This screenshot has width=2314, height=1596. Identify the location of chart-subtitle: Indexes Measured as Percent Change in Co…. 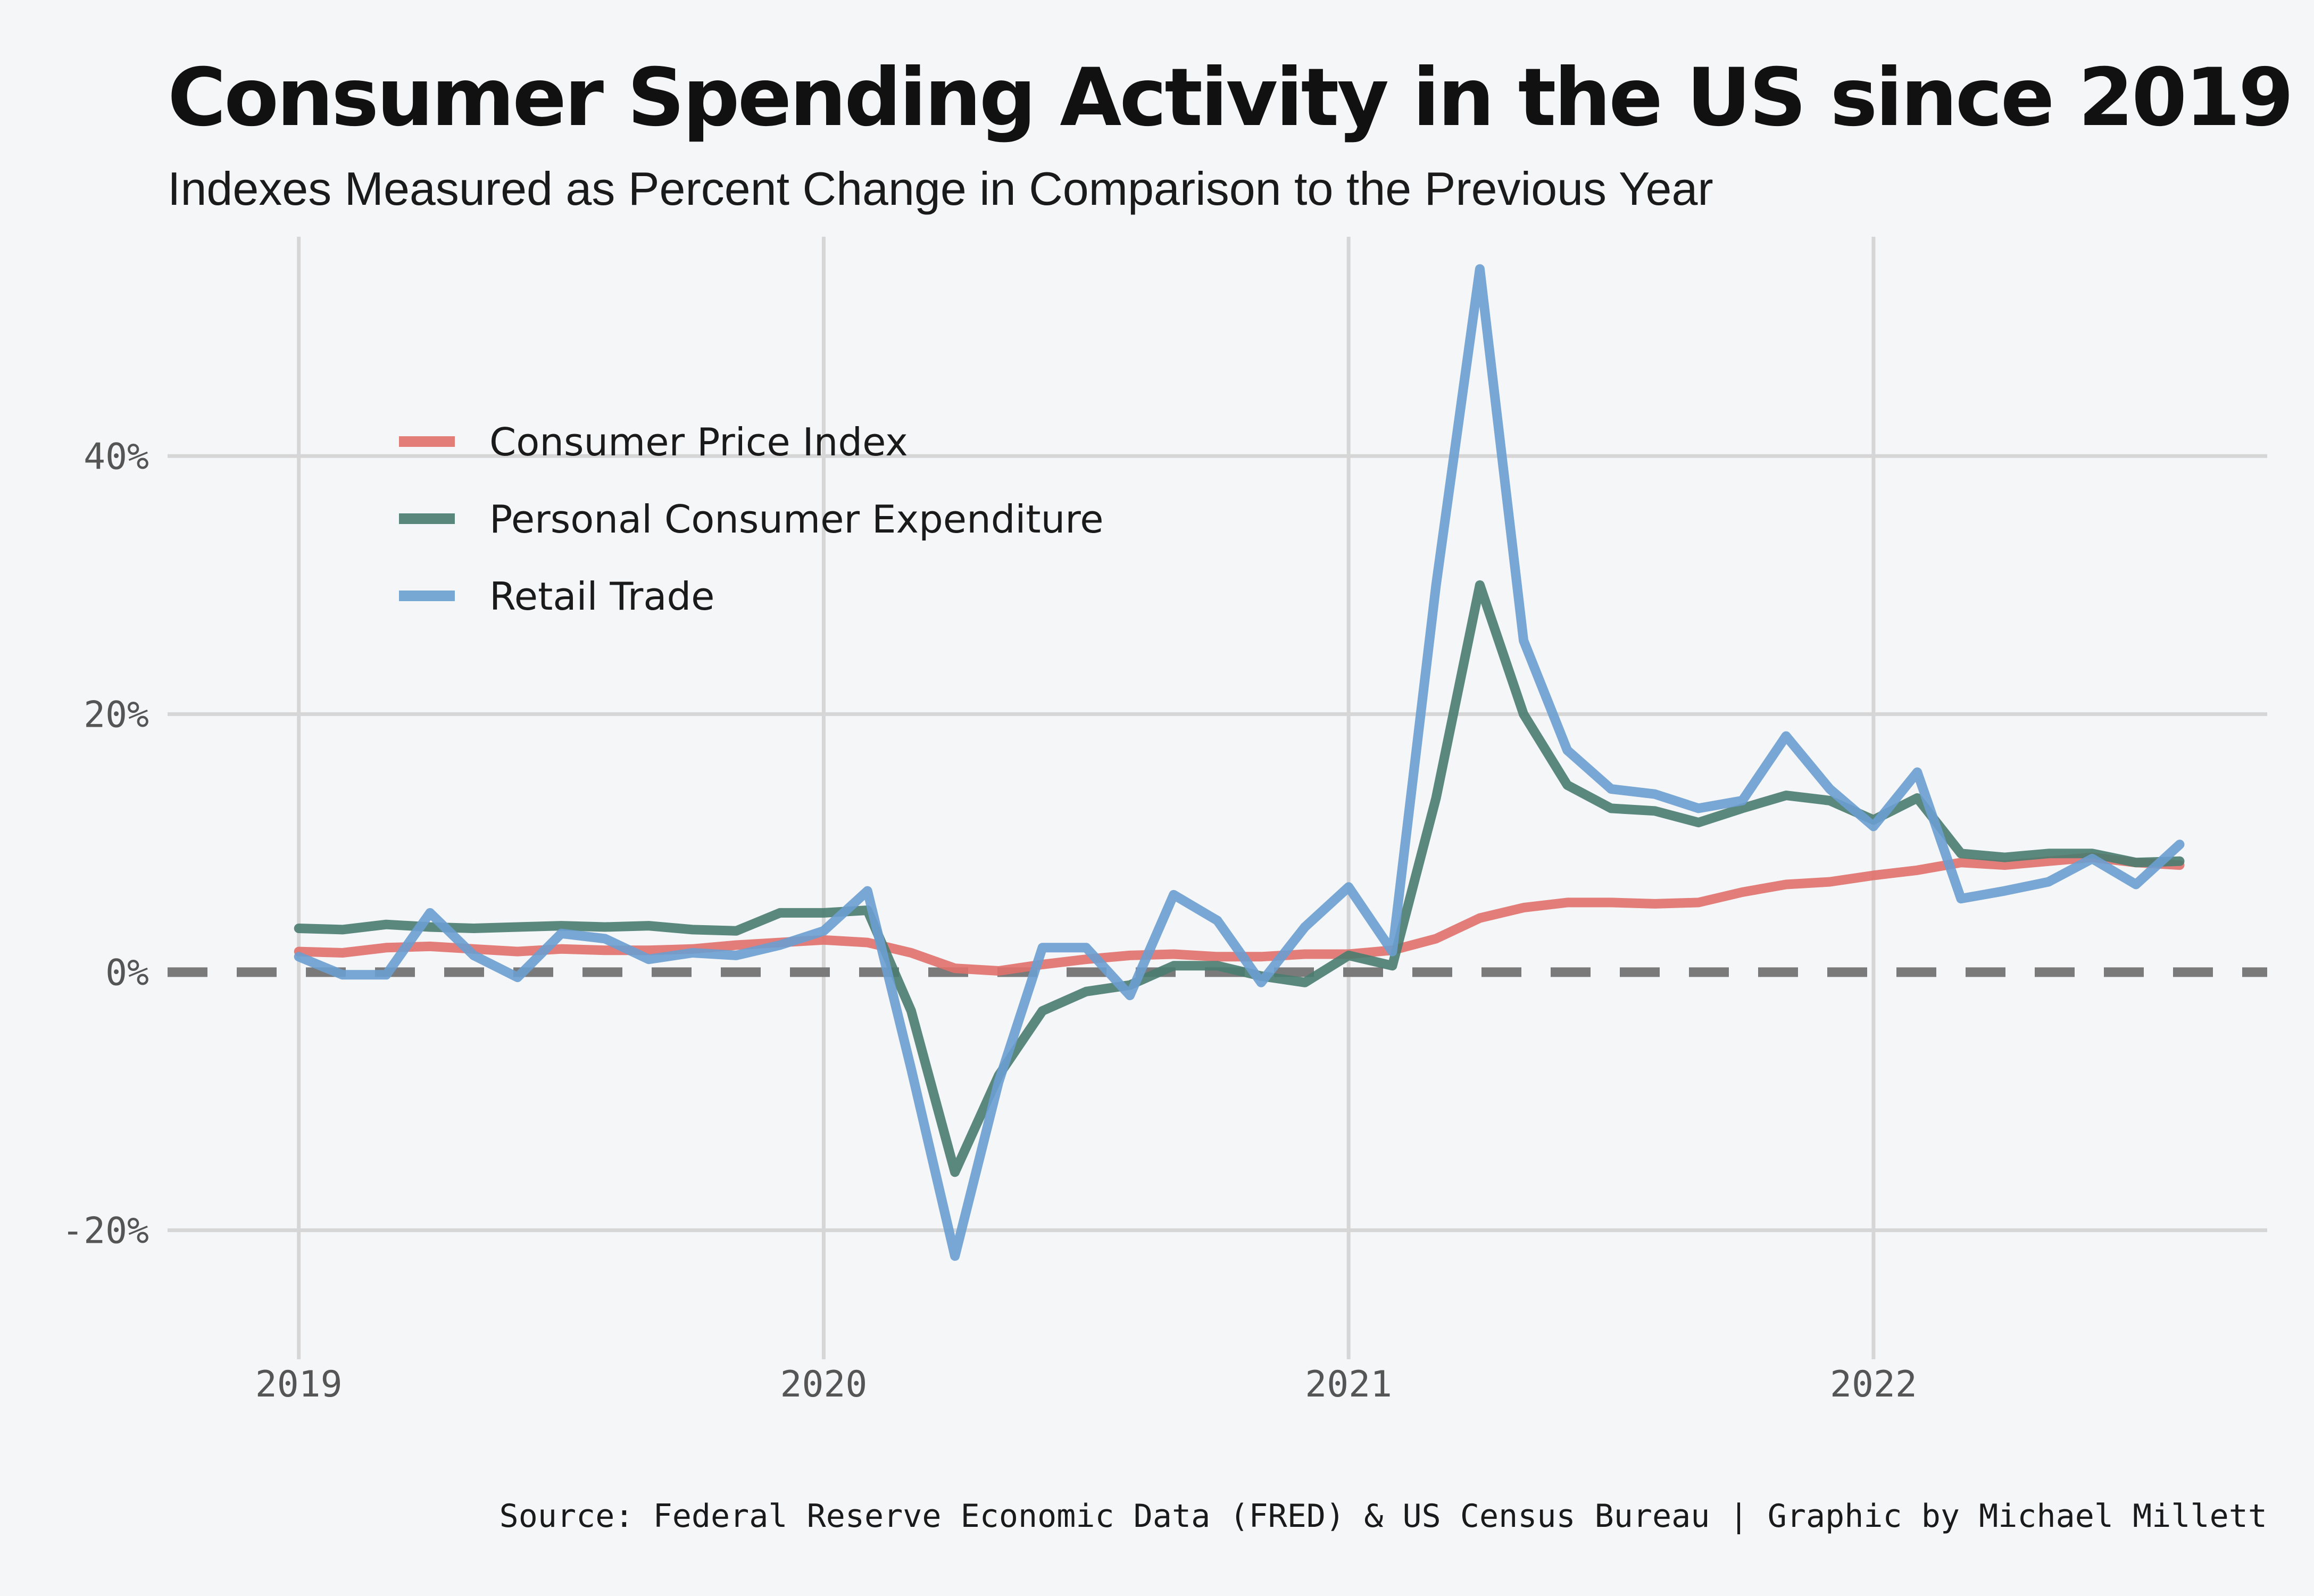
(940, 189).